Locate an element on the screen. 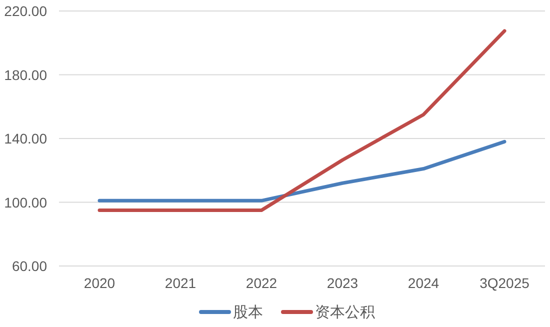 The width and height of the screenshot is (550, 327). x-tick-label: 2023 is located at coordinates (342, 283).